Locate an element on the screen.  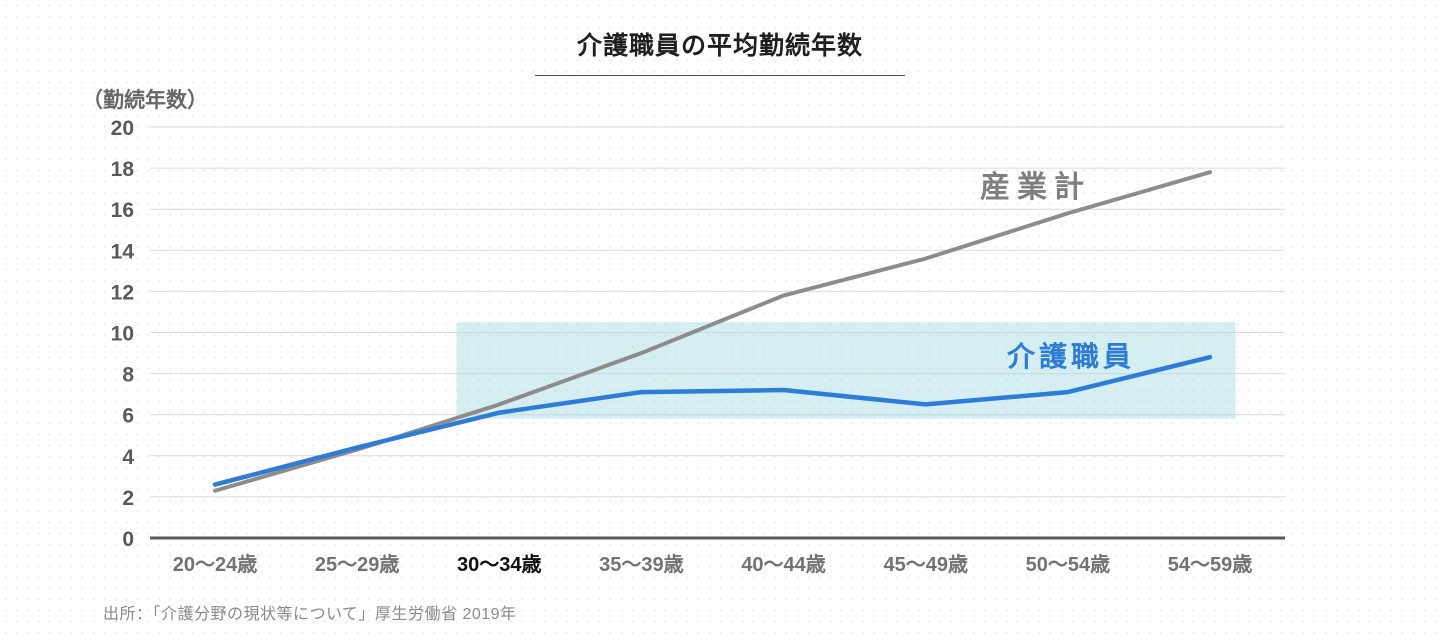
x-tick-label-3: 35〜39歳 is located at coordinates (641, 564).